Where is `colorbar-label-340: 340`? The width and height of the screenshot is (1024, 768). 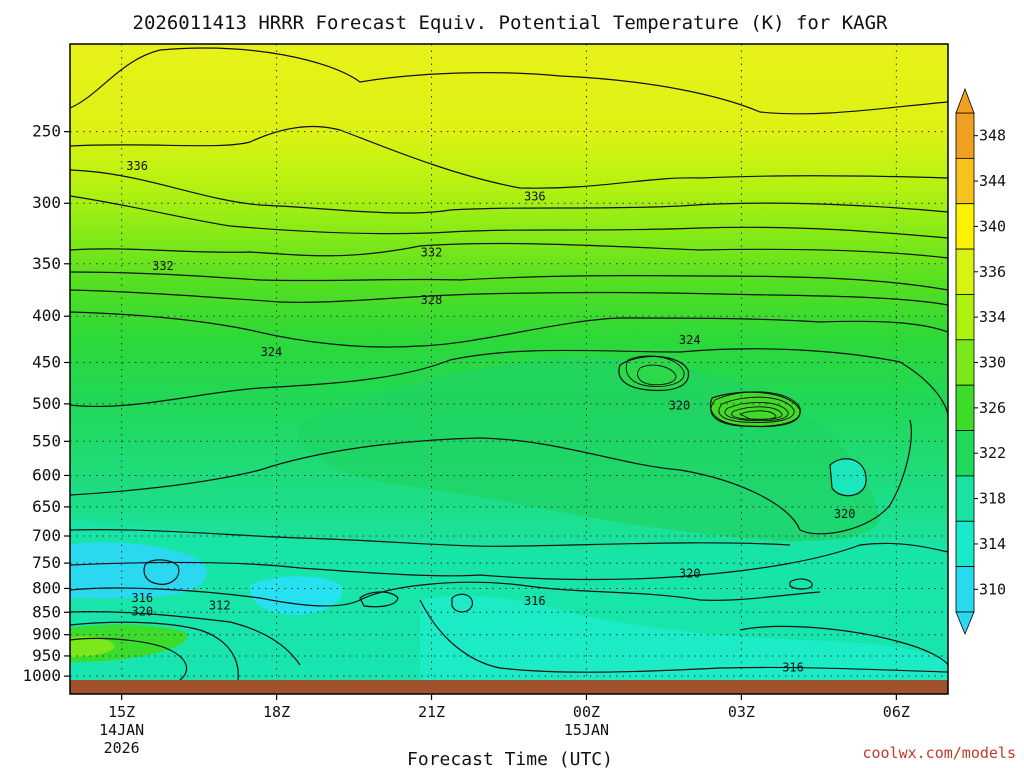
colorbar-label-340: 340 is located at coordinates (992, 226).